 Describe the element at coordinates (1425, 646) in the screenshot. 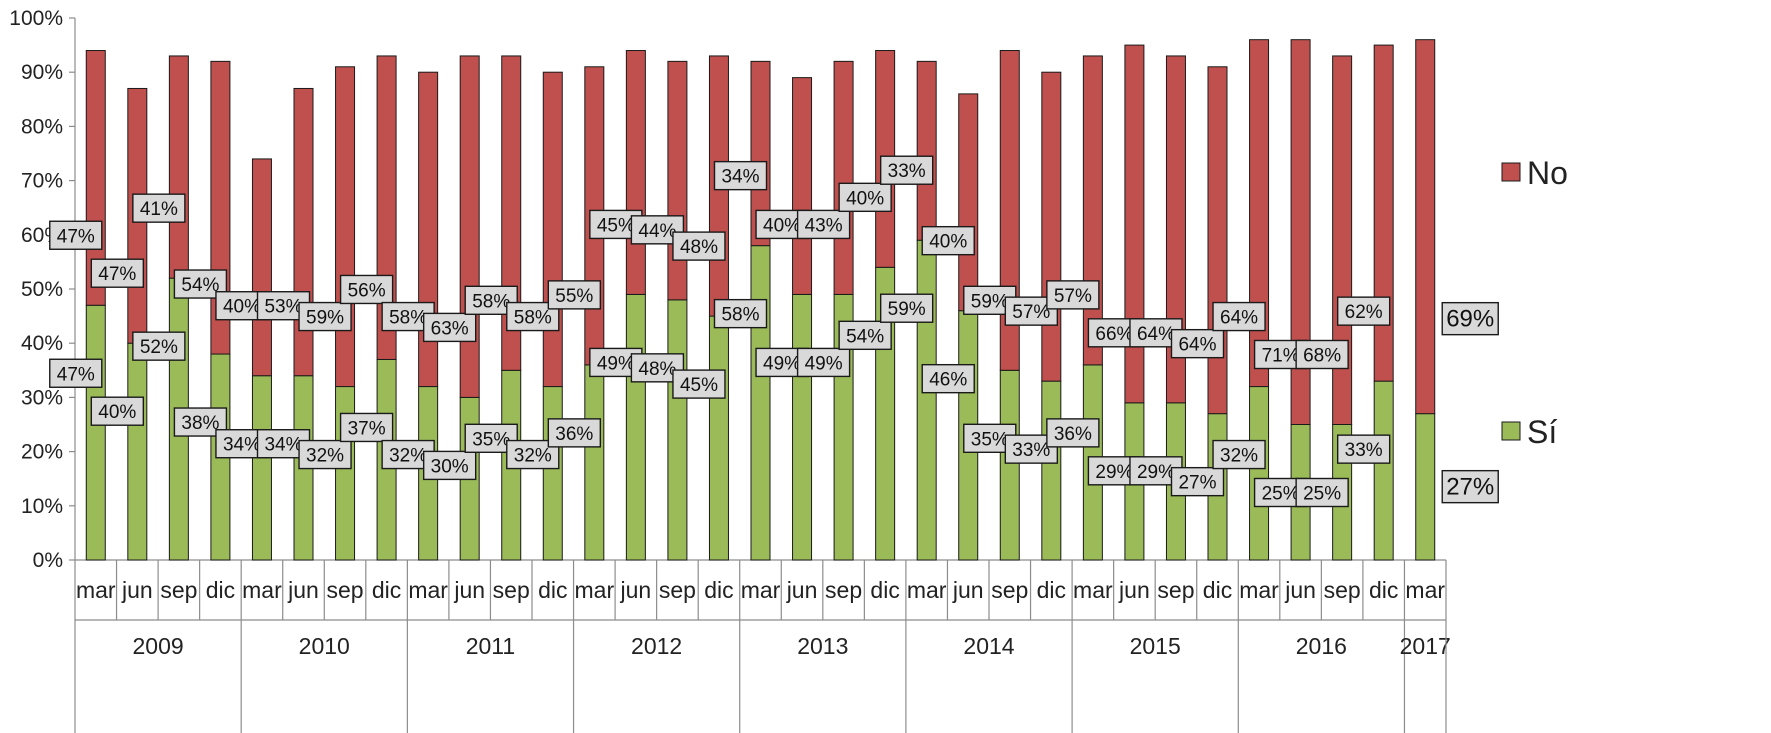

I see `year-label: 2017` at that location.